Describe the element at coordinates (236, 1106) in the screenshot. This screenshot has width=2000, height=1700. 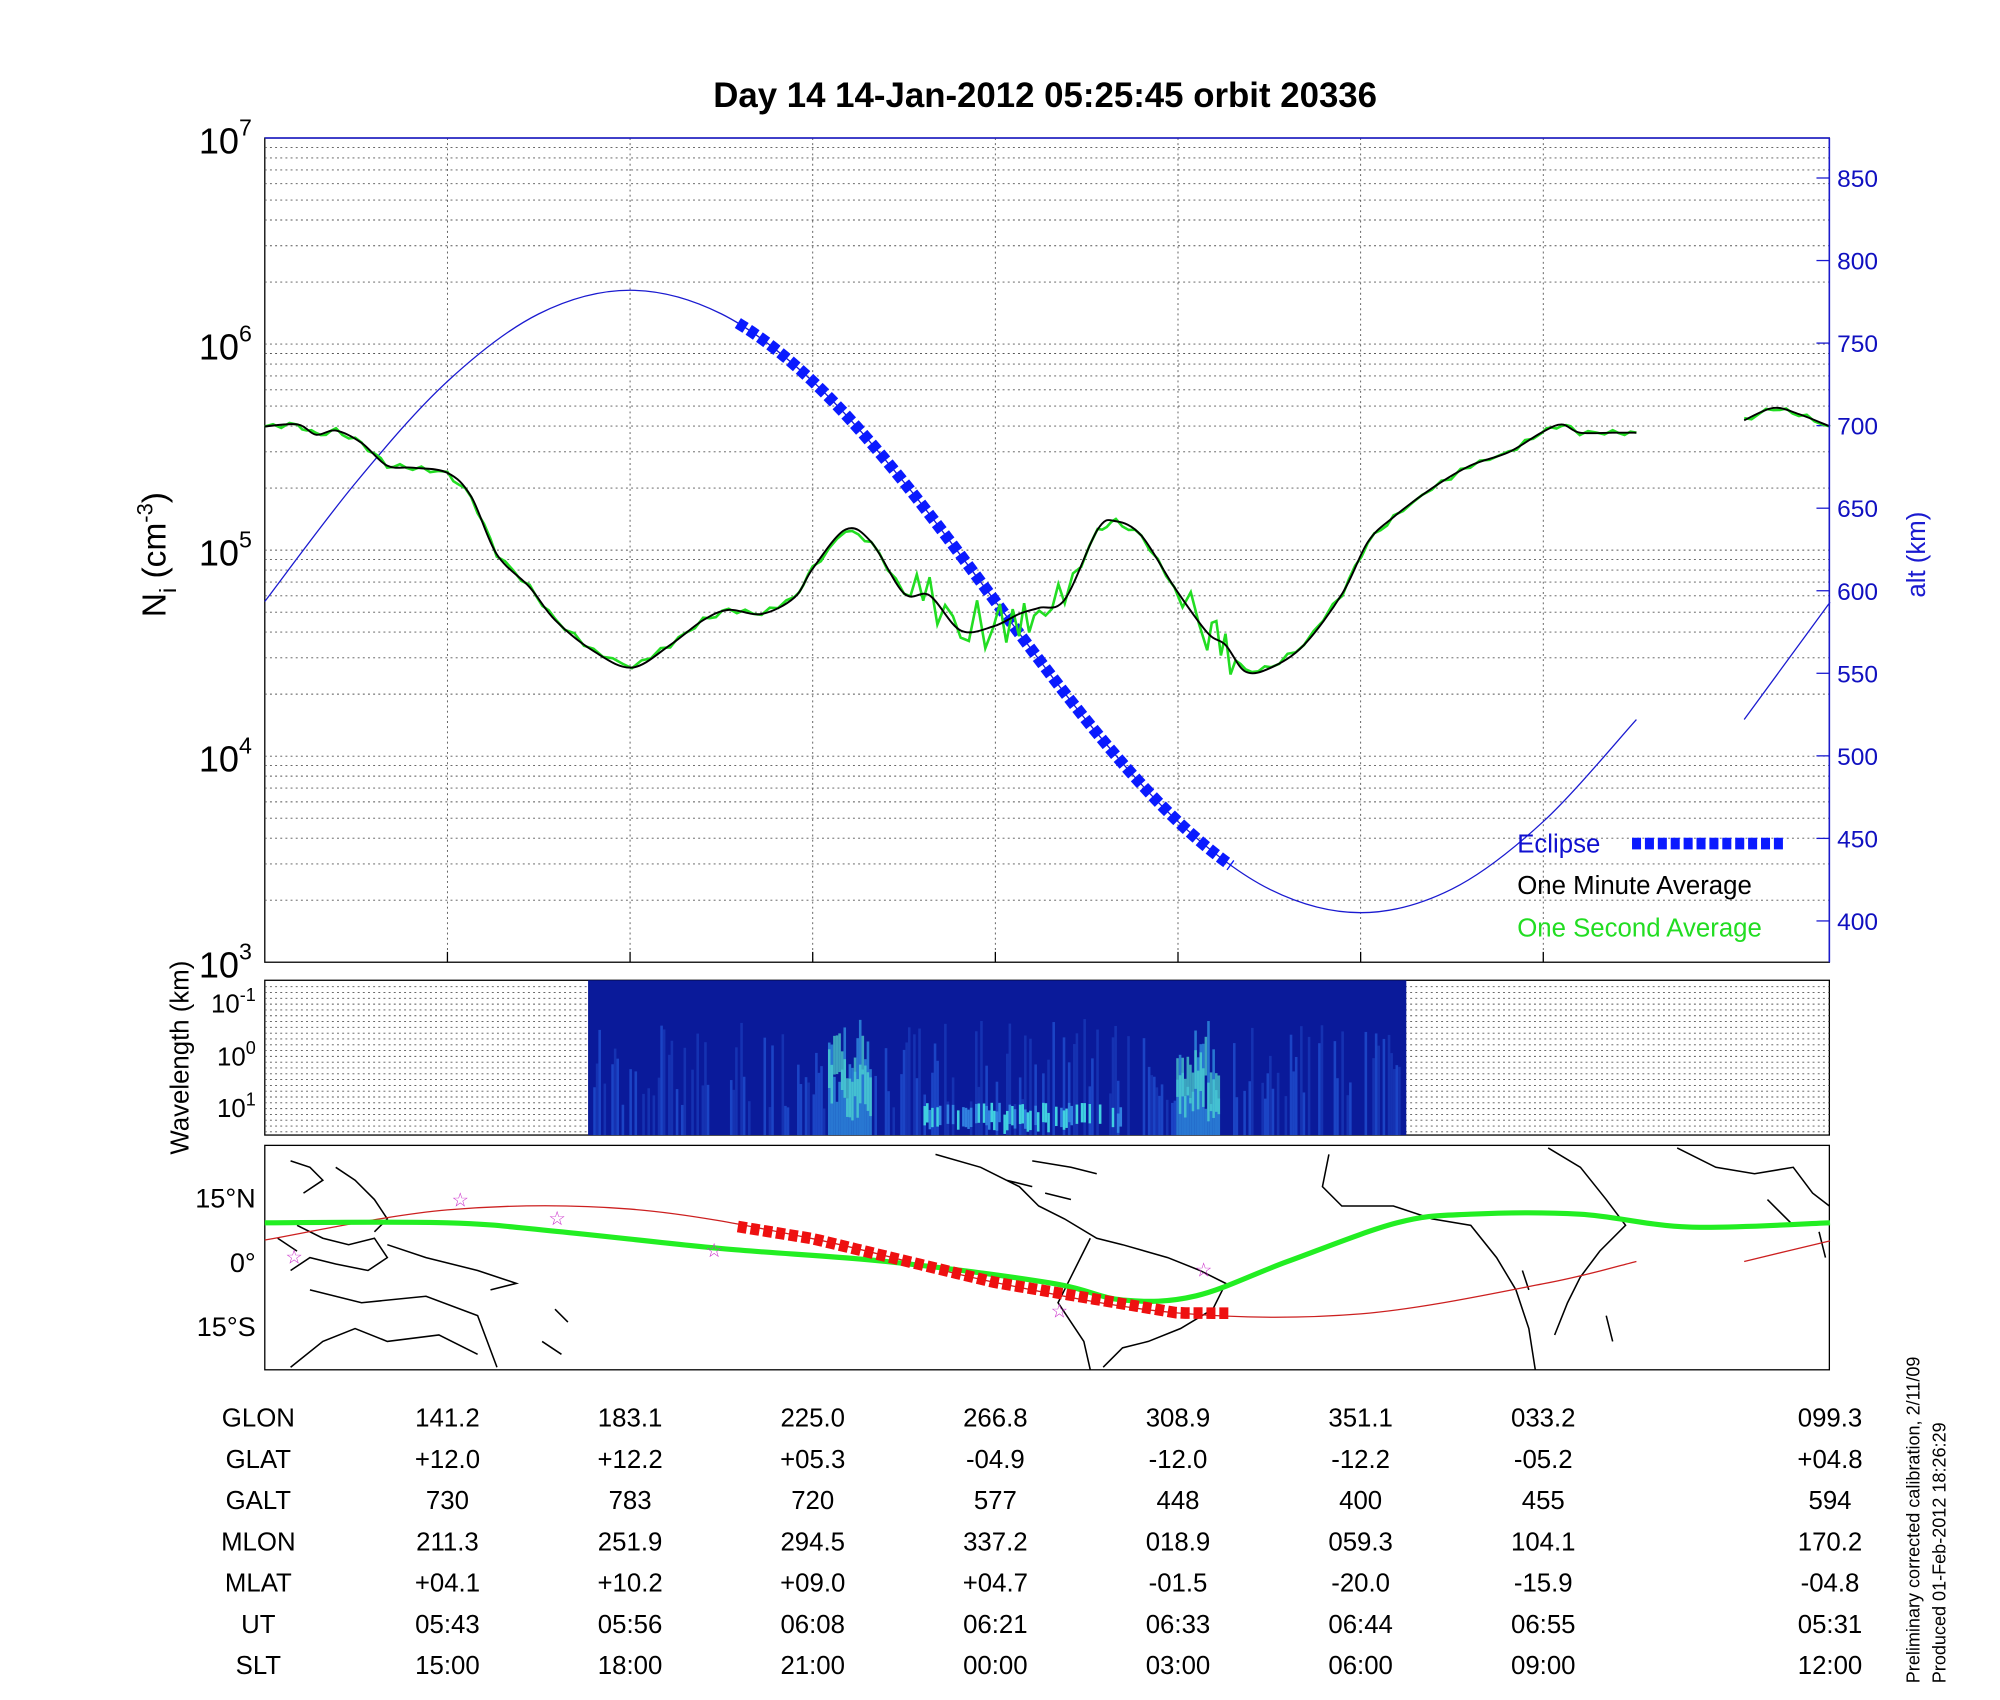
I see `wavelength-tick-label: 10¹` at that location.